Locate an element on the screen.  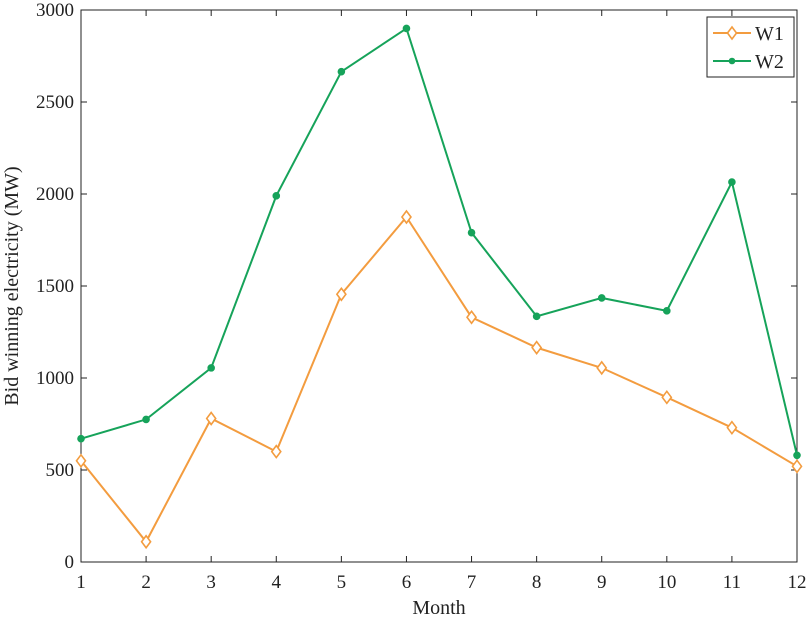
y-tick-label: 1500 is located at coordinates (55, 286).